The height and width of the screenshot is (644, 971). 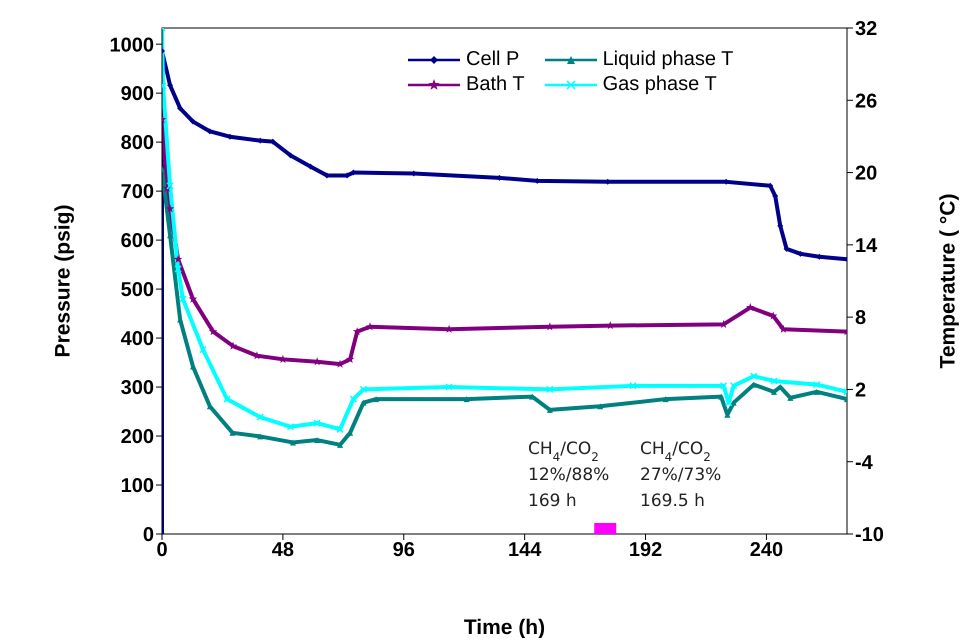 What do you see at coordinates (162, 550) in the screenshot?
I see `x-tick-label: 0` at bounding box center [162, 550].